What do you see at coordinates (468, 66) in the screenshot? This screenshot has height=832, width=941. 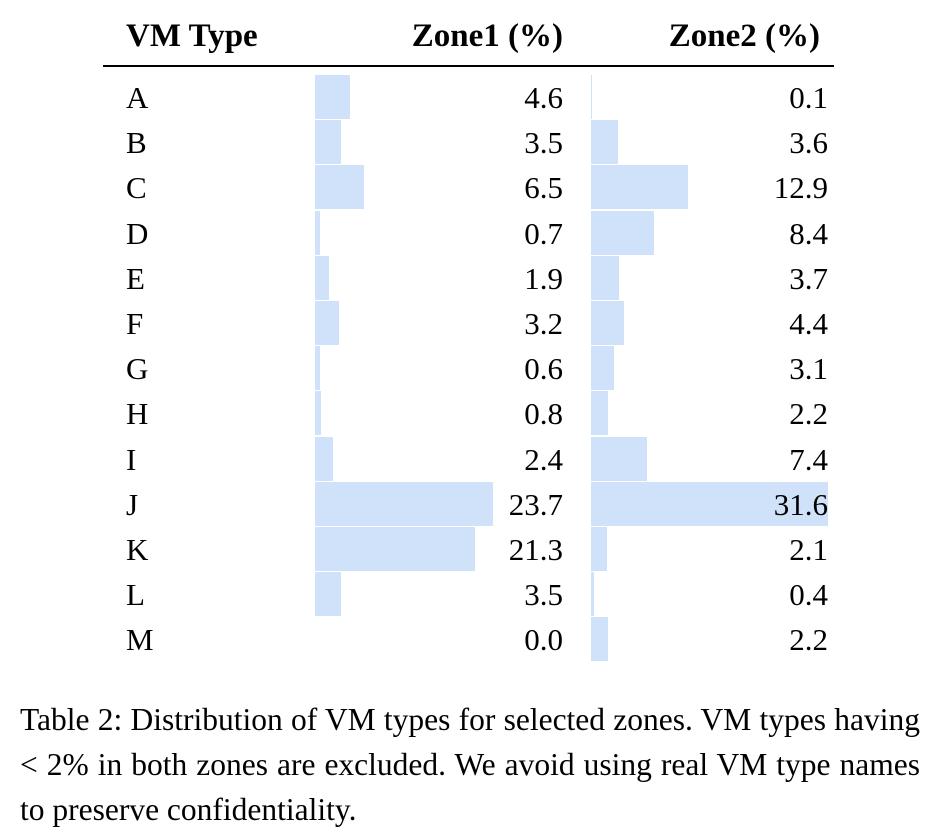 I see `header-rule` at bounding box center [468, 66].